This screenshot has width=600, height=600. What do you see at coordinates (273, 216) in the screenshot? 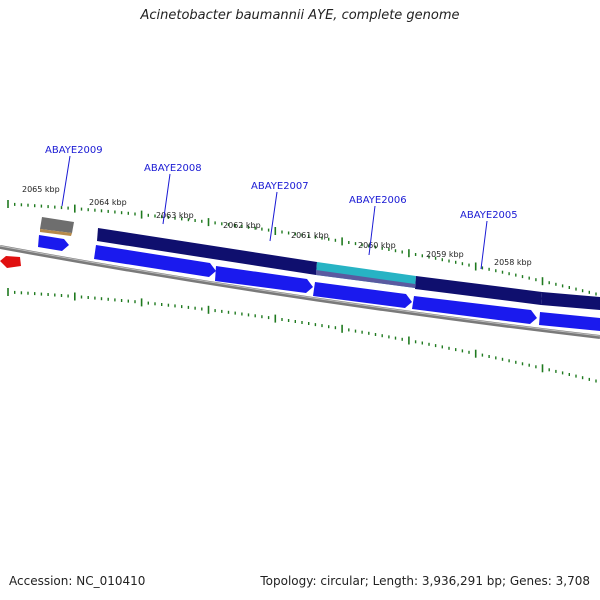
I see `leader-line-abaye2007` at bounding box center [273, 216].